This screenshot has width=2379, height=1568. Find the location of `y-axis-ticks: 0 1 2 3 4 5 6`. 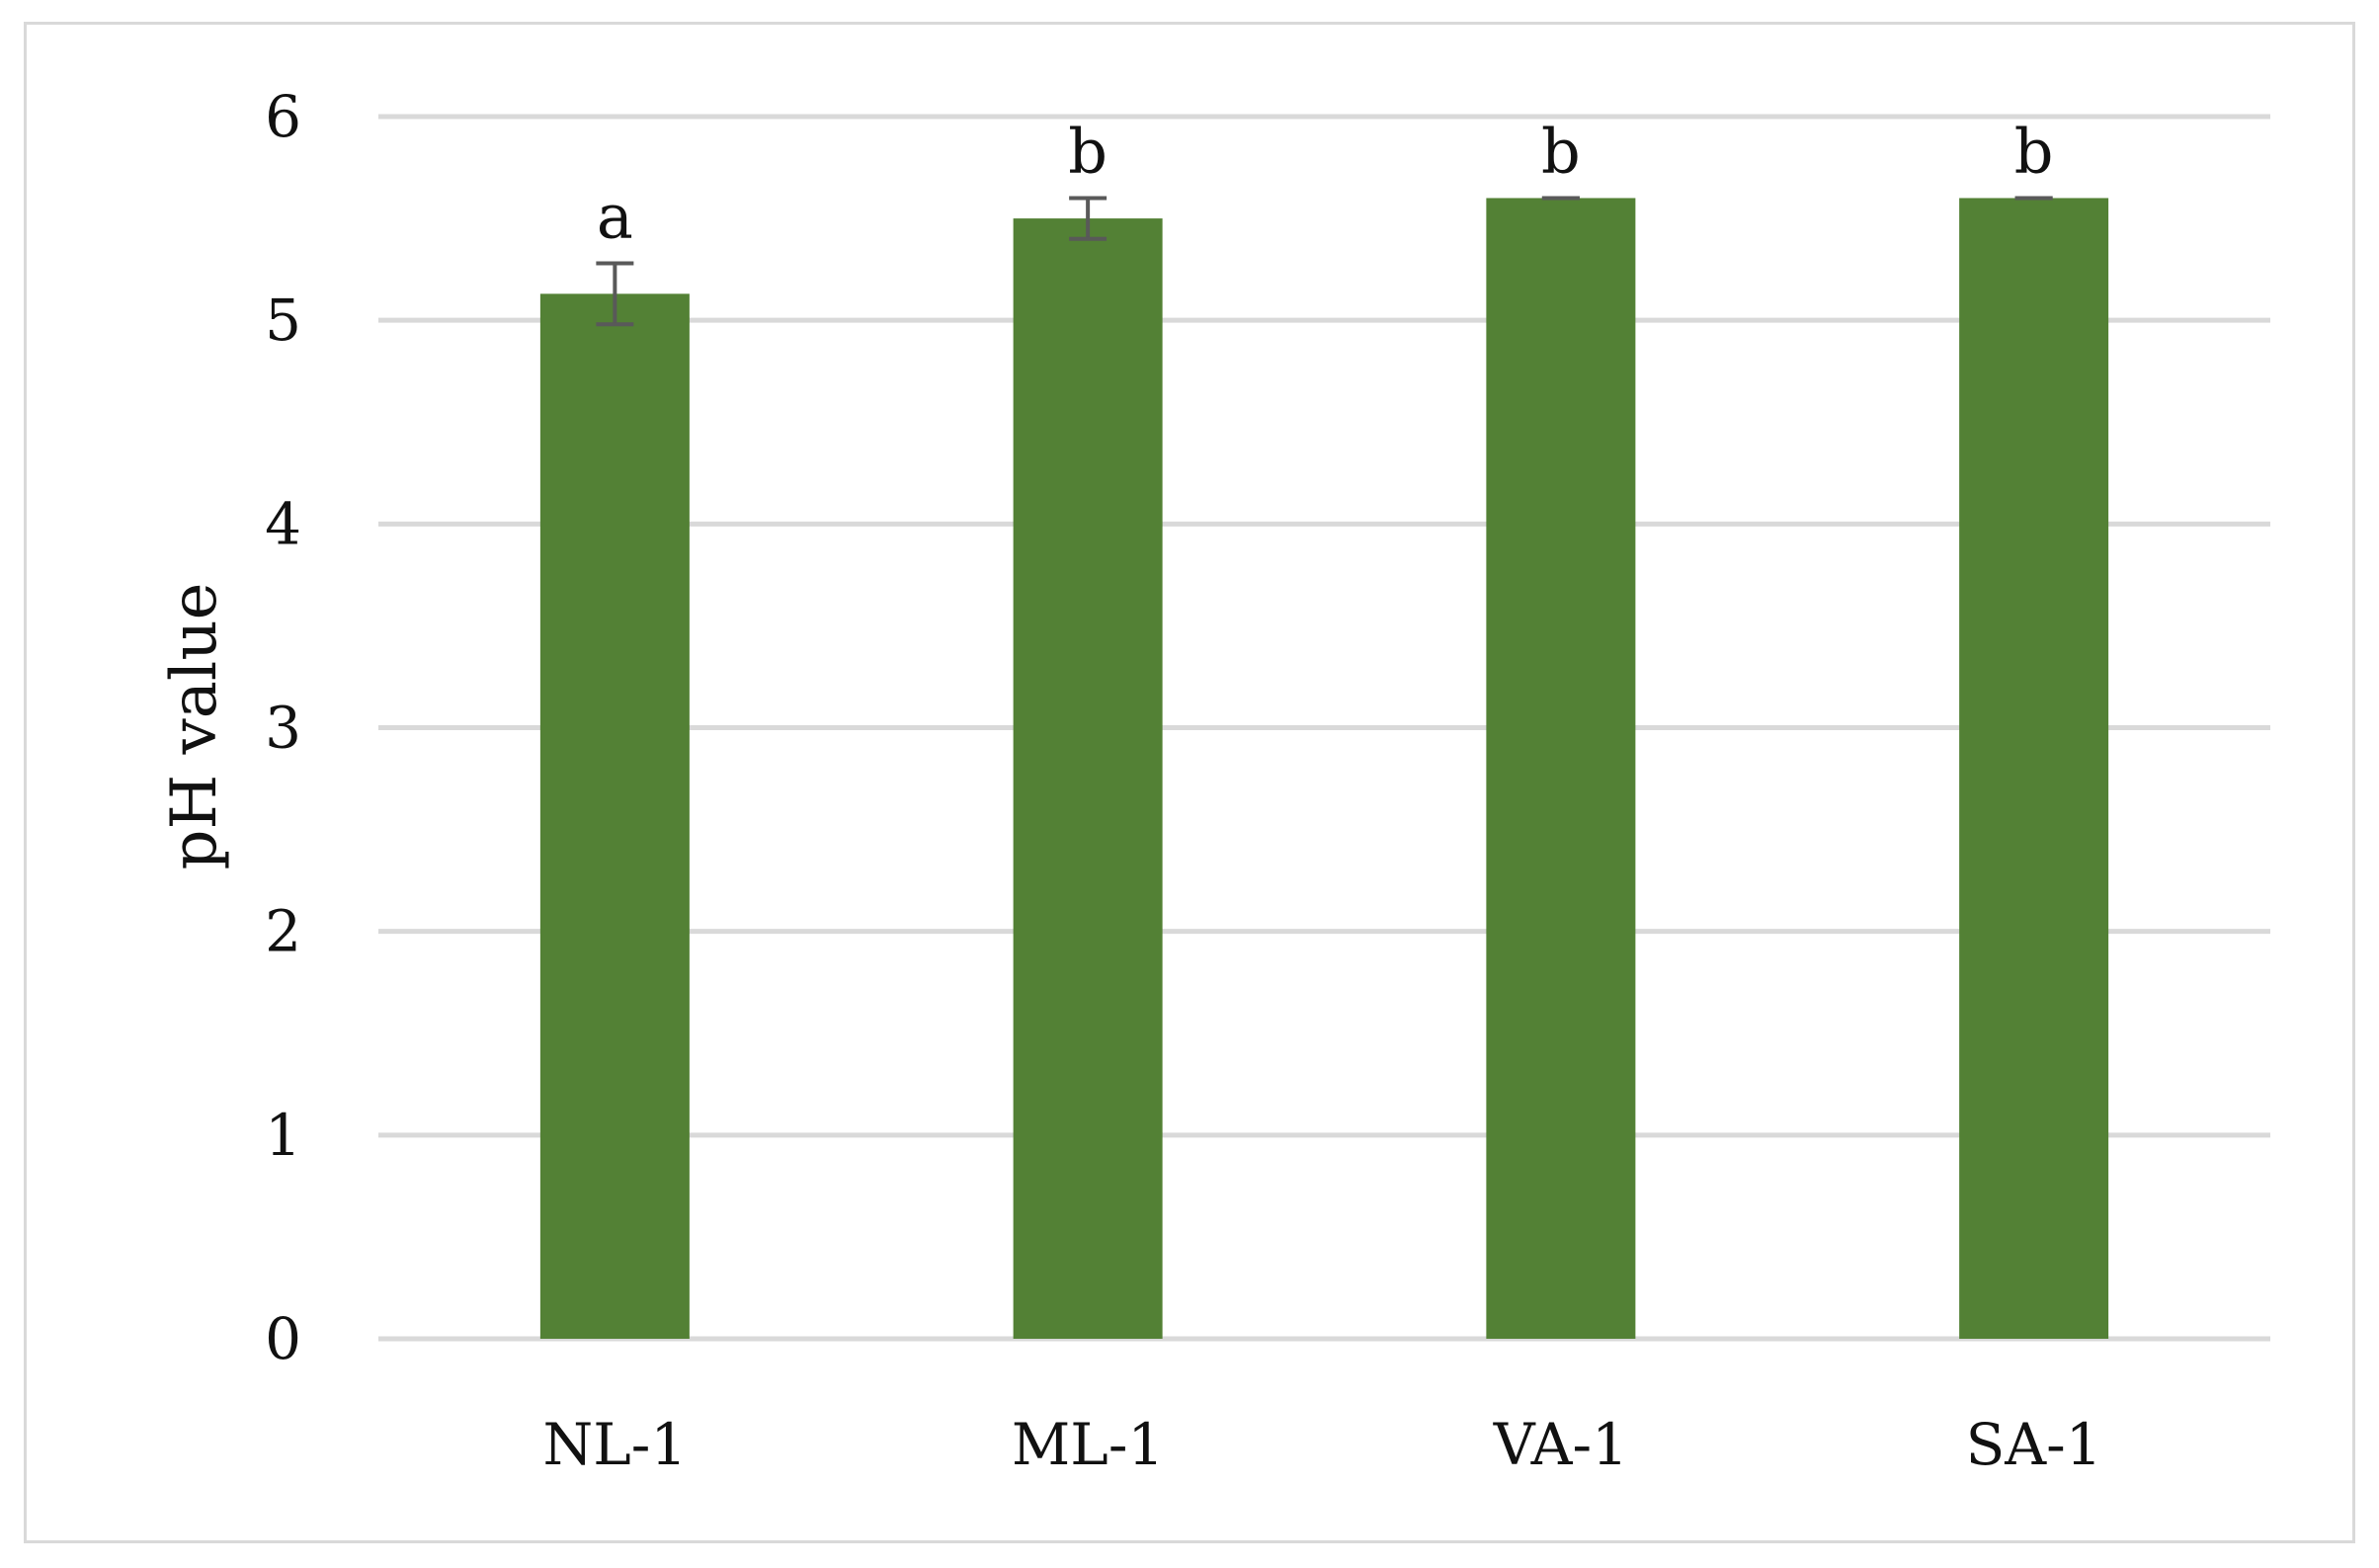

y-axis-ticks: 0 1 2 3 4 5 6 is located at coordinates (283, 727).